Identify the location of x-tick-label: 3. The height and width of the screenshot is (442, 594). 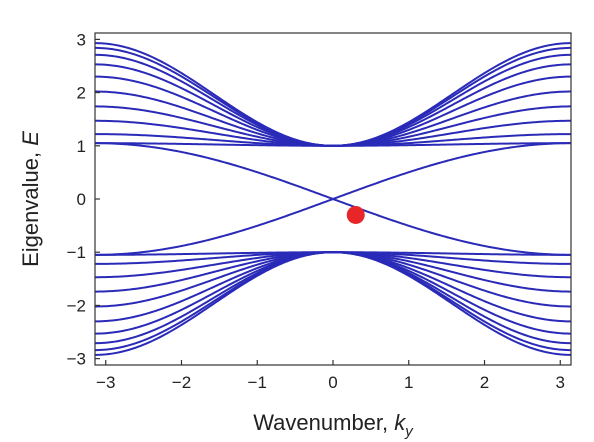
(560, 382).